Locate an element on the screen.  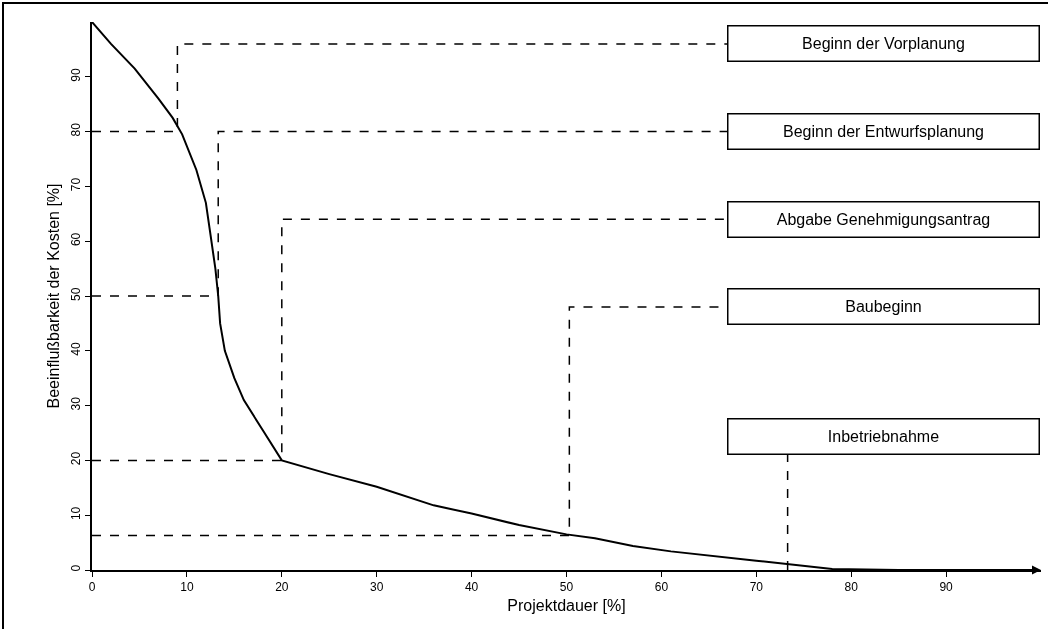
y-tick-label: 20 is located at coordinates (76, 458).